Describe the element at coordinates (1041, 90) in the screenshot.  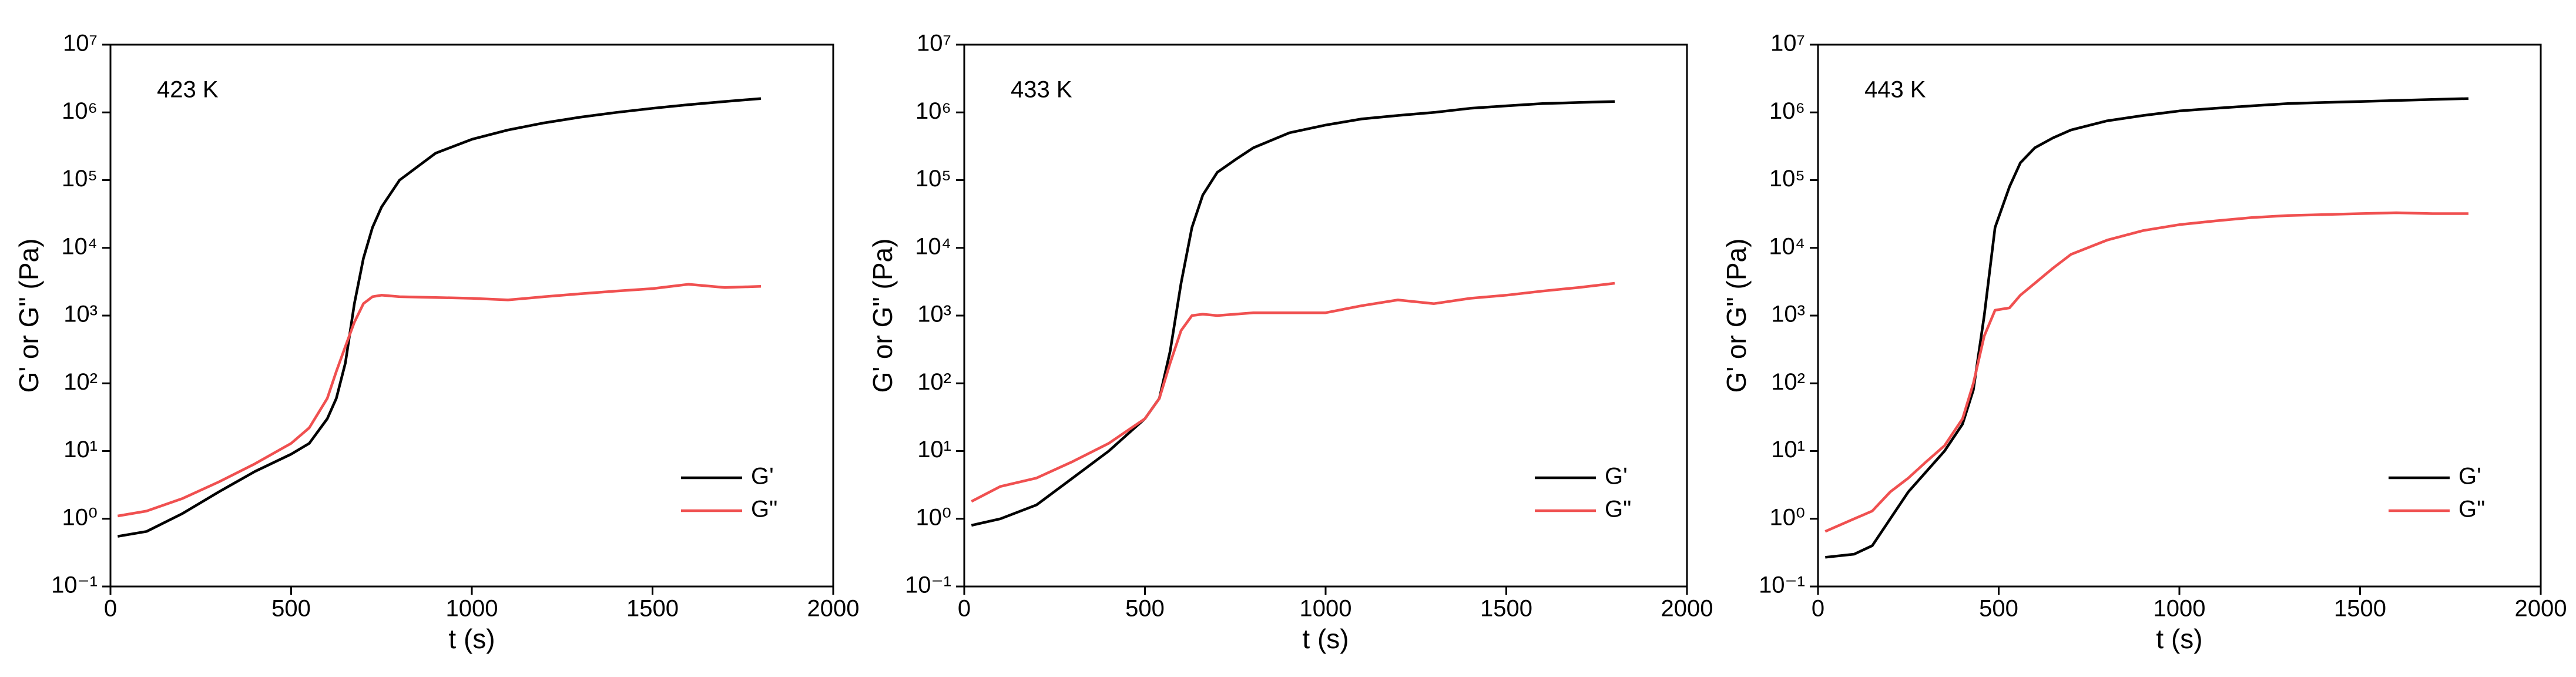
I see `annotation: 433 K` at that location.